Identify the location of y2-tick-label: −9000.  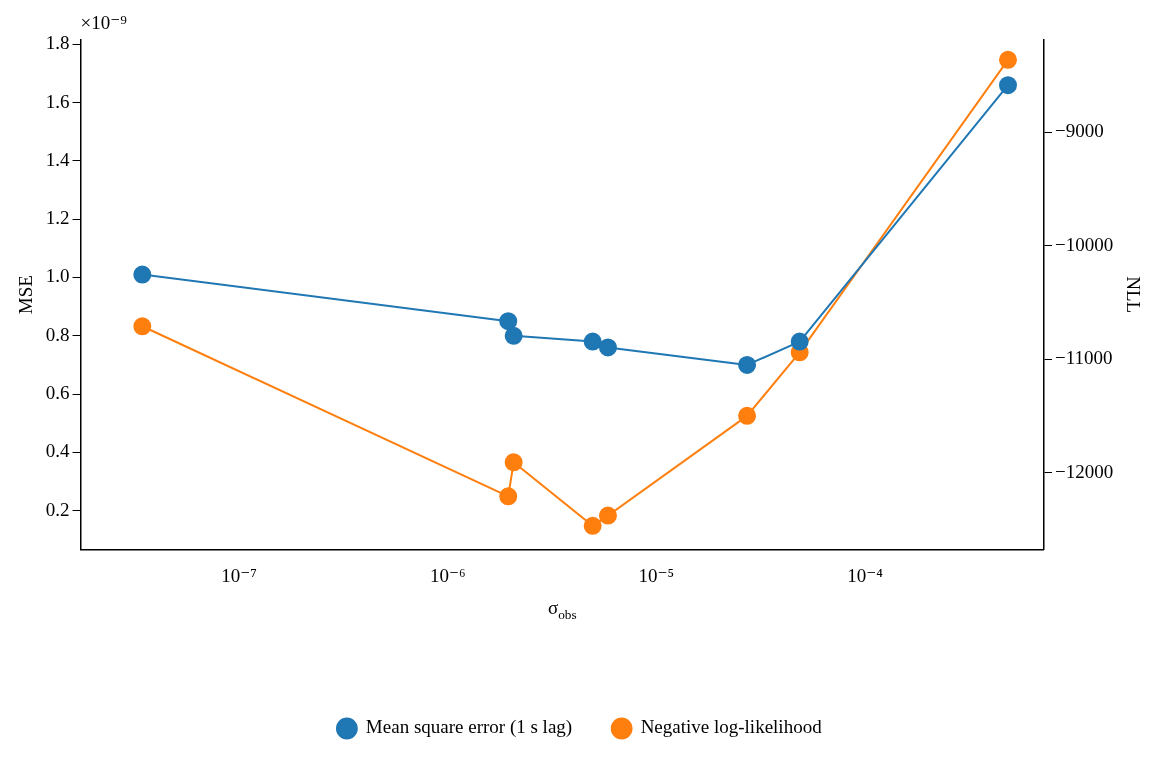
(1079, 131).